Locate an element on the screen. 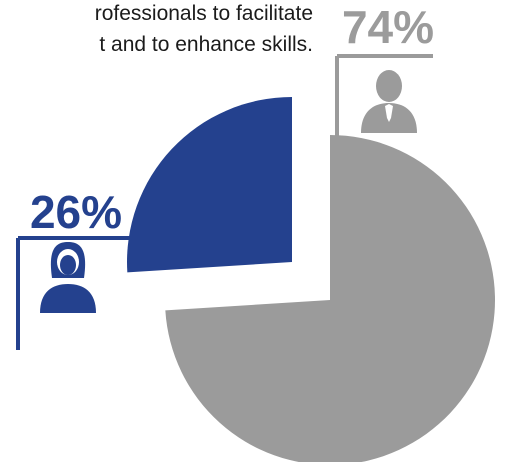 This screenshot has width=517, height=462. callout-frame-female is located at coordinates (73, 293).